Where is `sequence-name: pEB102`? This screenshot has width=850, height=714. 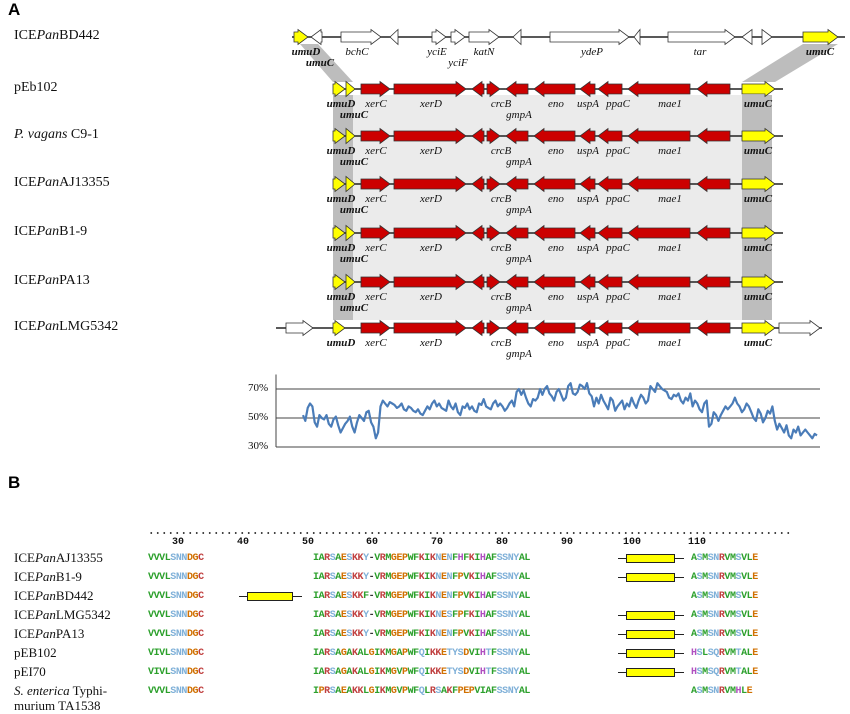
sequence-name: pEB102 is located at coordinates (35, 653).